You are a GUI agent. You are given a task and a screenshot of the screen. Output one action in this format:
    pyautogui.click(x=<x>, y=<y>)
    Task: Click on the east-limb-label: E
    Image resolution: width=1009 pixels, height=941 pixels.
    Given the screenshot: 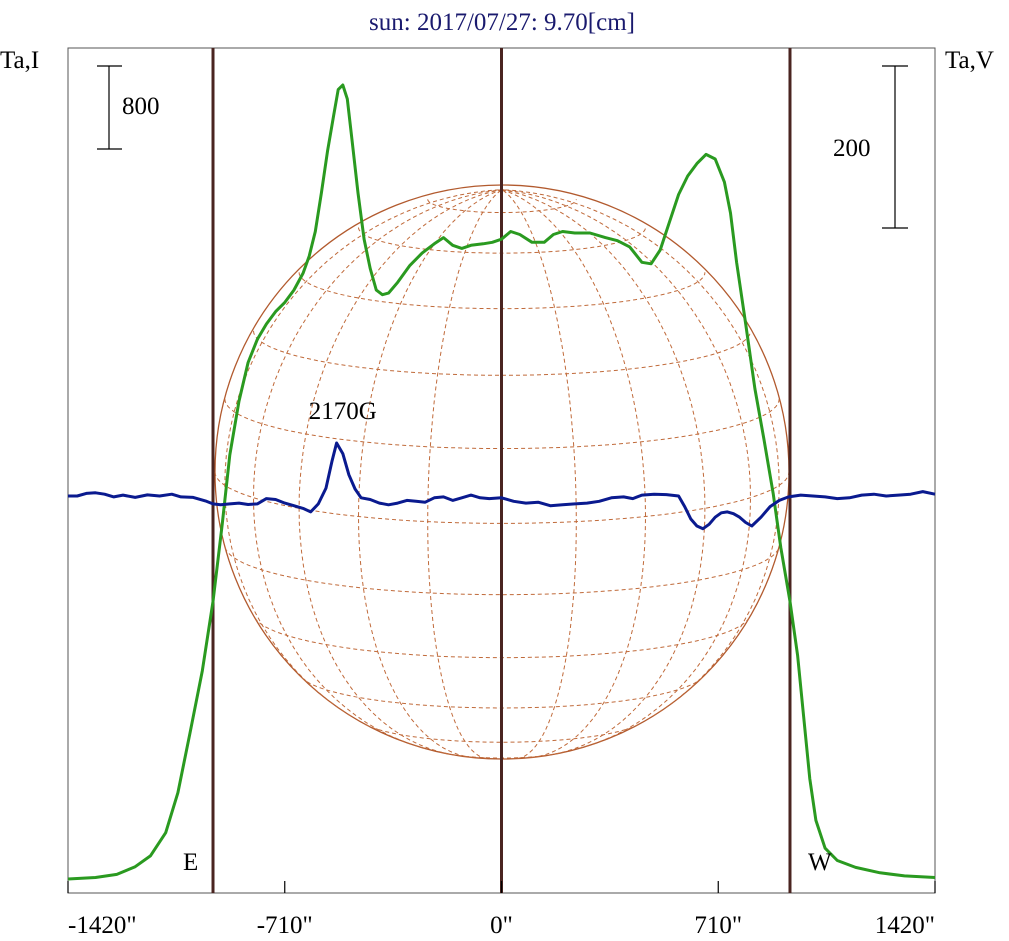 What is the action you would take?
    pyautogui.click(x=190, y=862)
    